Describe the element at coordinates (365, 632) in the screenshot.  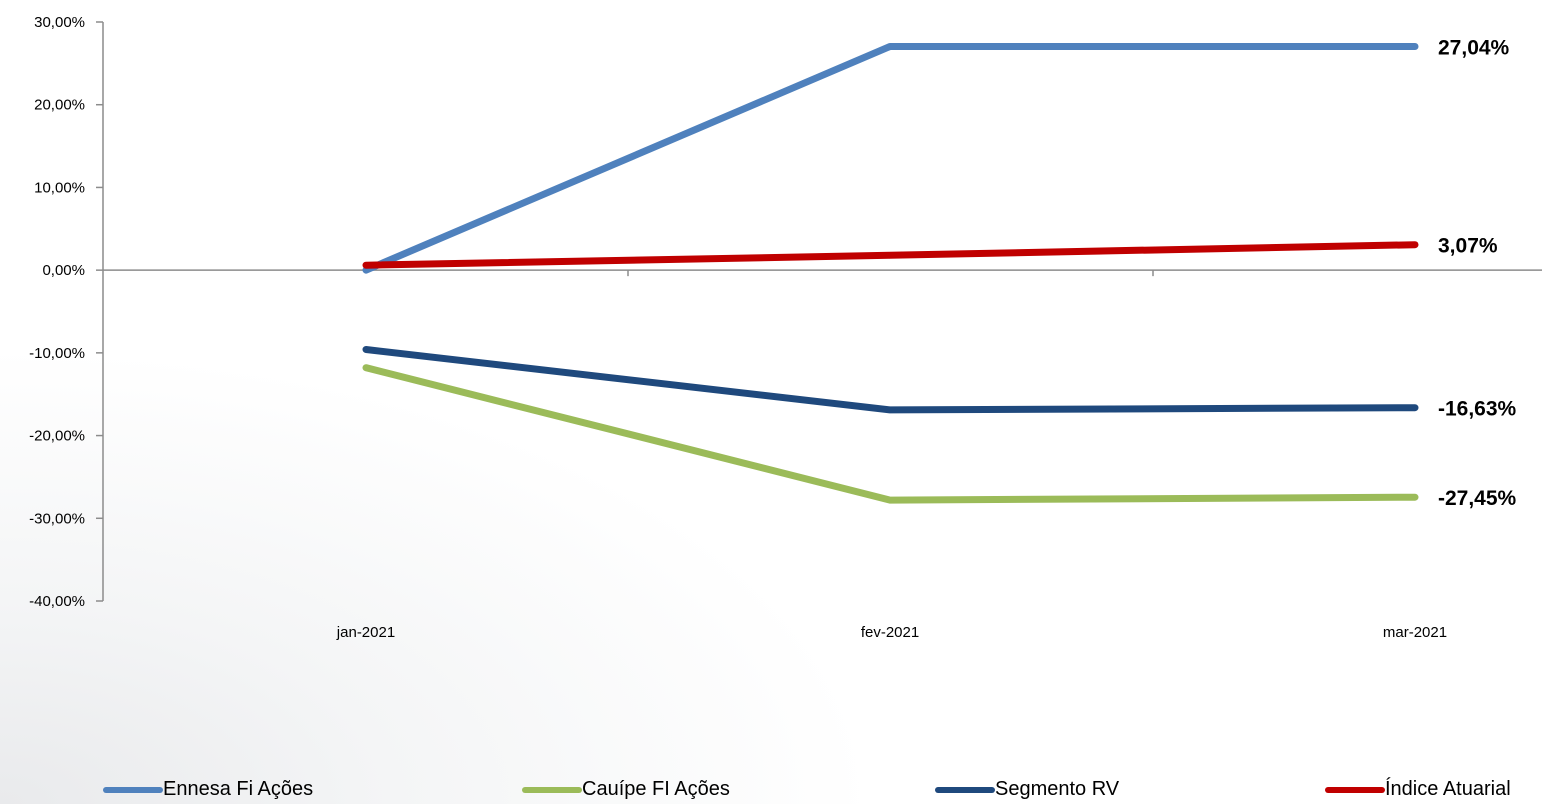
I see `x-tick-label: jan-2021` at that location.